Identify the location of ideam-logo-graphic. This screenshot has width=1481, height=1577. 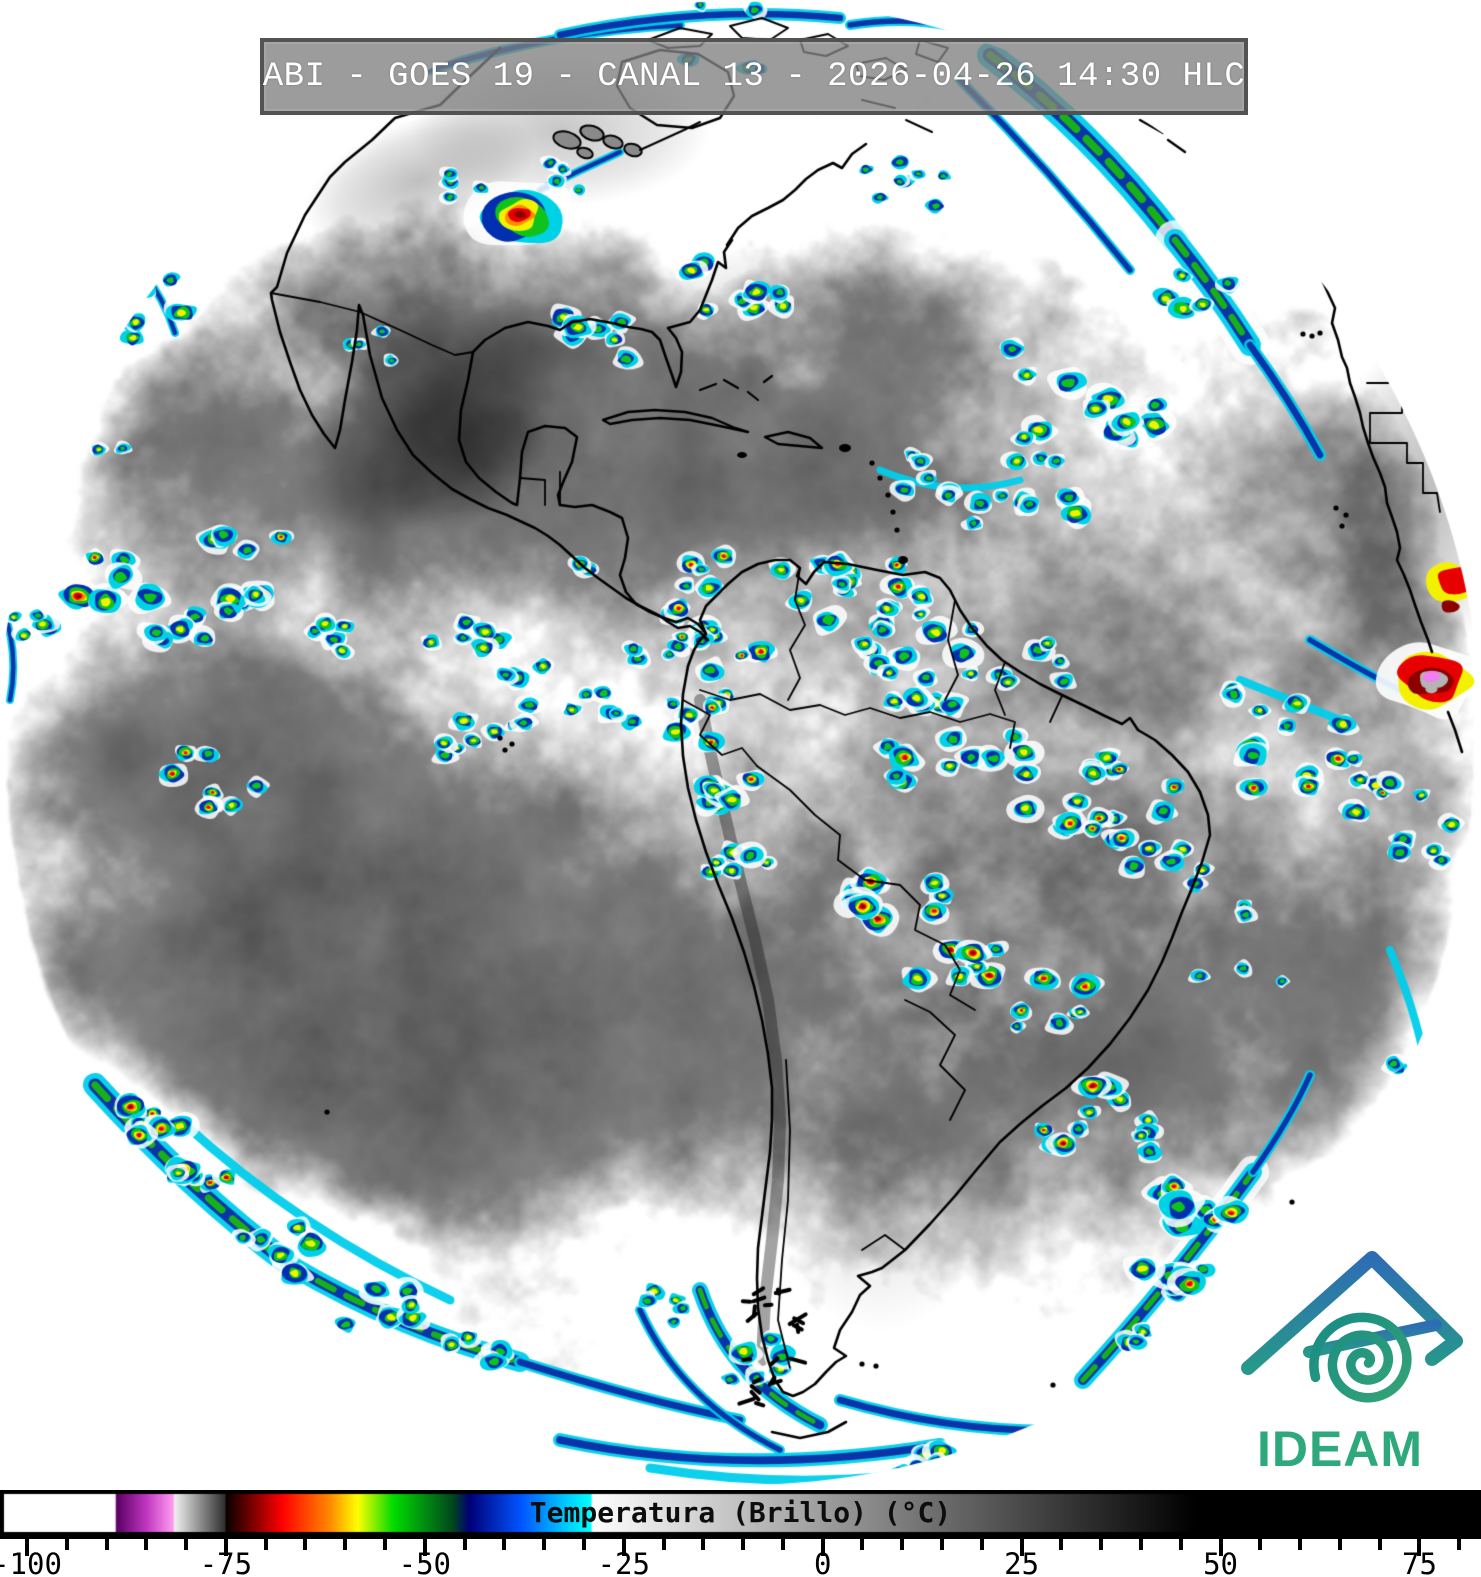
(1352, 1327).